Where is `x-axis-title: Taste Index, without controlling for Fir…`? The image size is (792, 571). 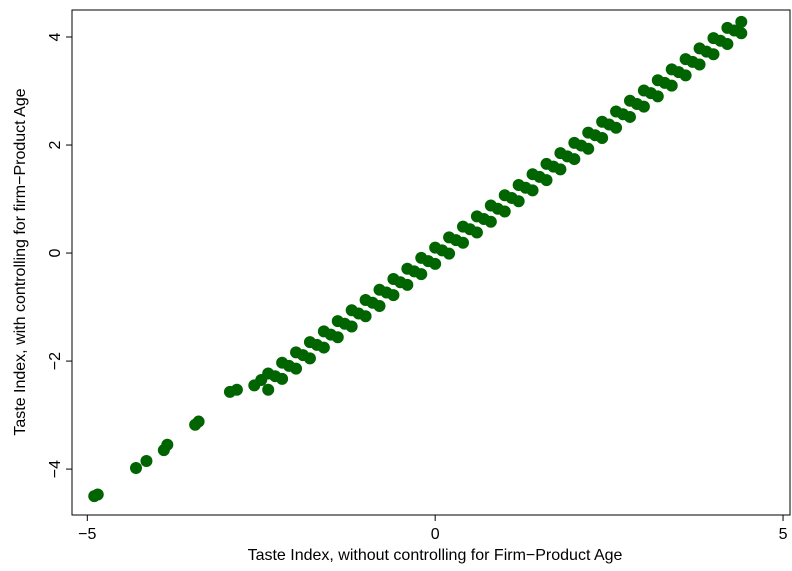
x-axis-title: Taste Index, without controlling for Fir… is located at coordinates (435, 555).